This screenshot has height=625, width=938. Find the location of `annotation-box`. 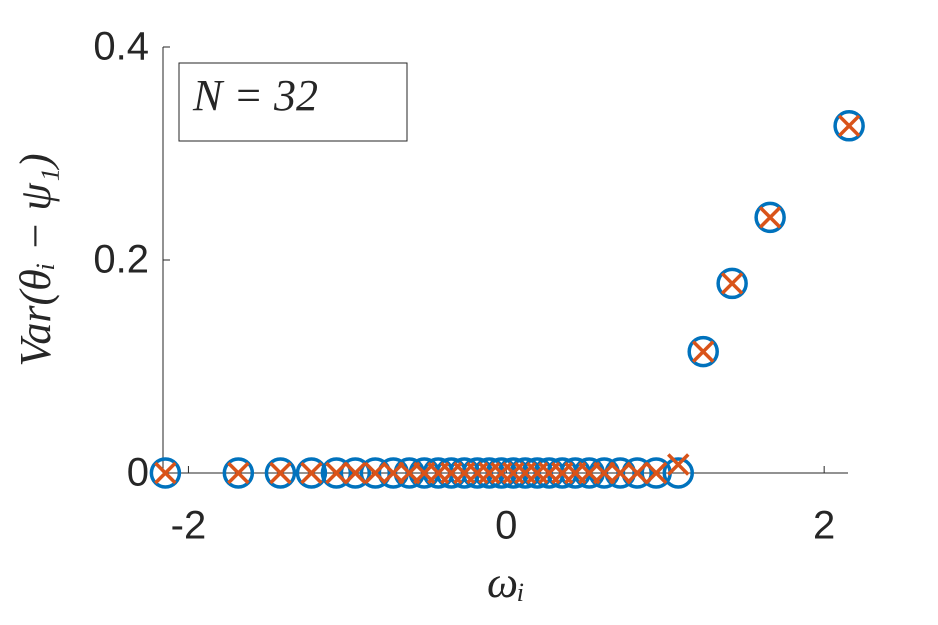

annotation-box is located at coordinates (293, 102).